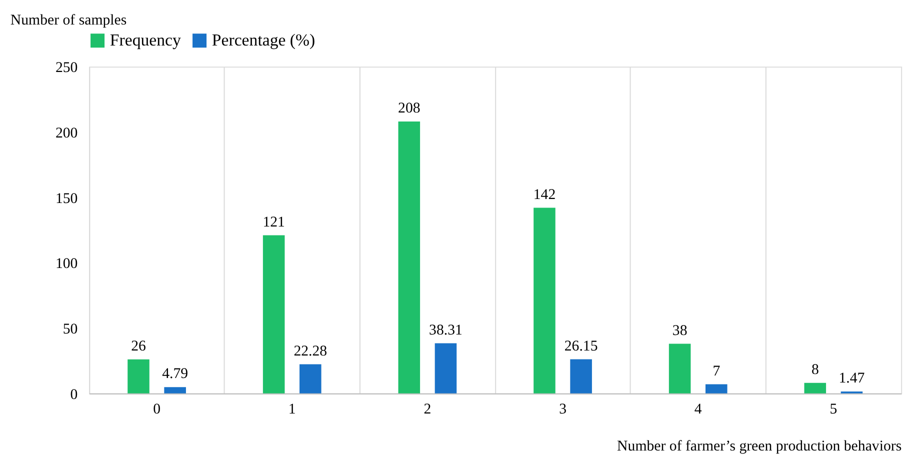 The height and width of the screenshot is (474, 911). I want to click on y-tick-label: 150, so click(66, 198).